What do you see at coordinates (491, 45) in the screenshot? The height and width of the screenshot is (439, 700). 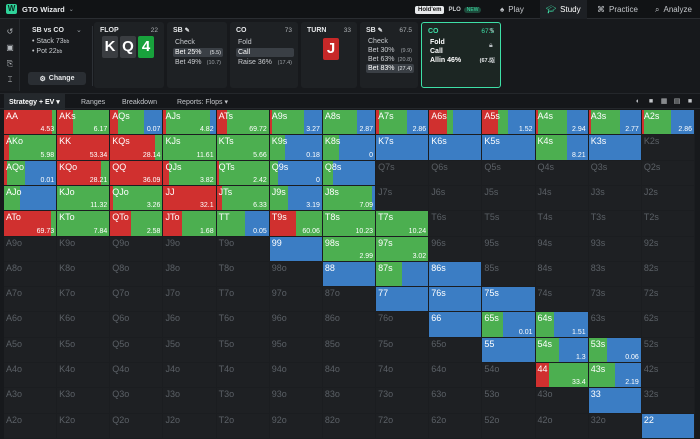 I see `lock-icon: 🔒︎` at bounding box center [491, 45].